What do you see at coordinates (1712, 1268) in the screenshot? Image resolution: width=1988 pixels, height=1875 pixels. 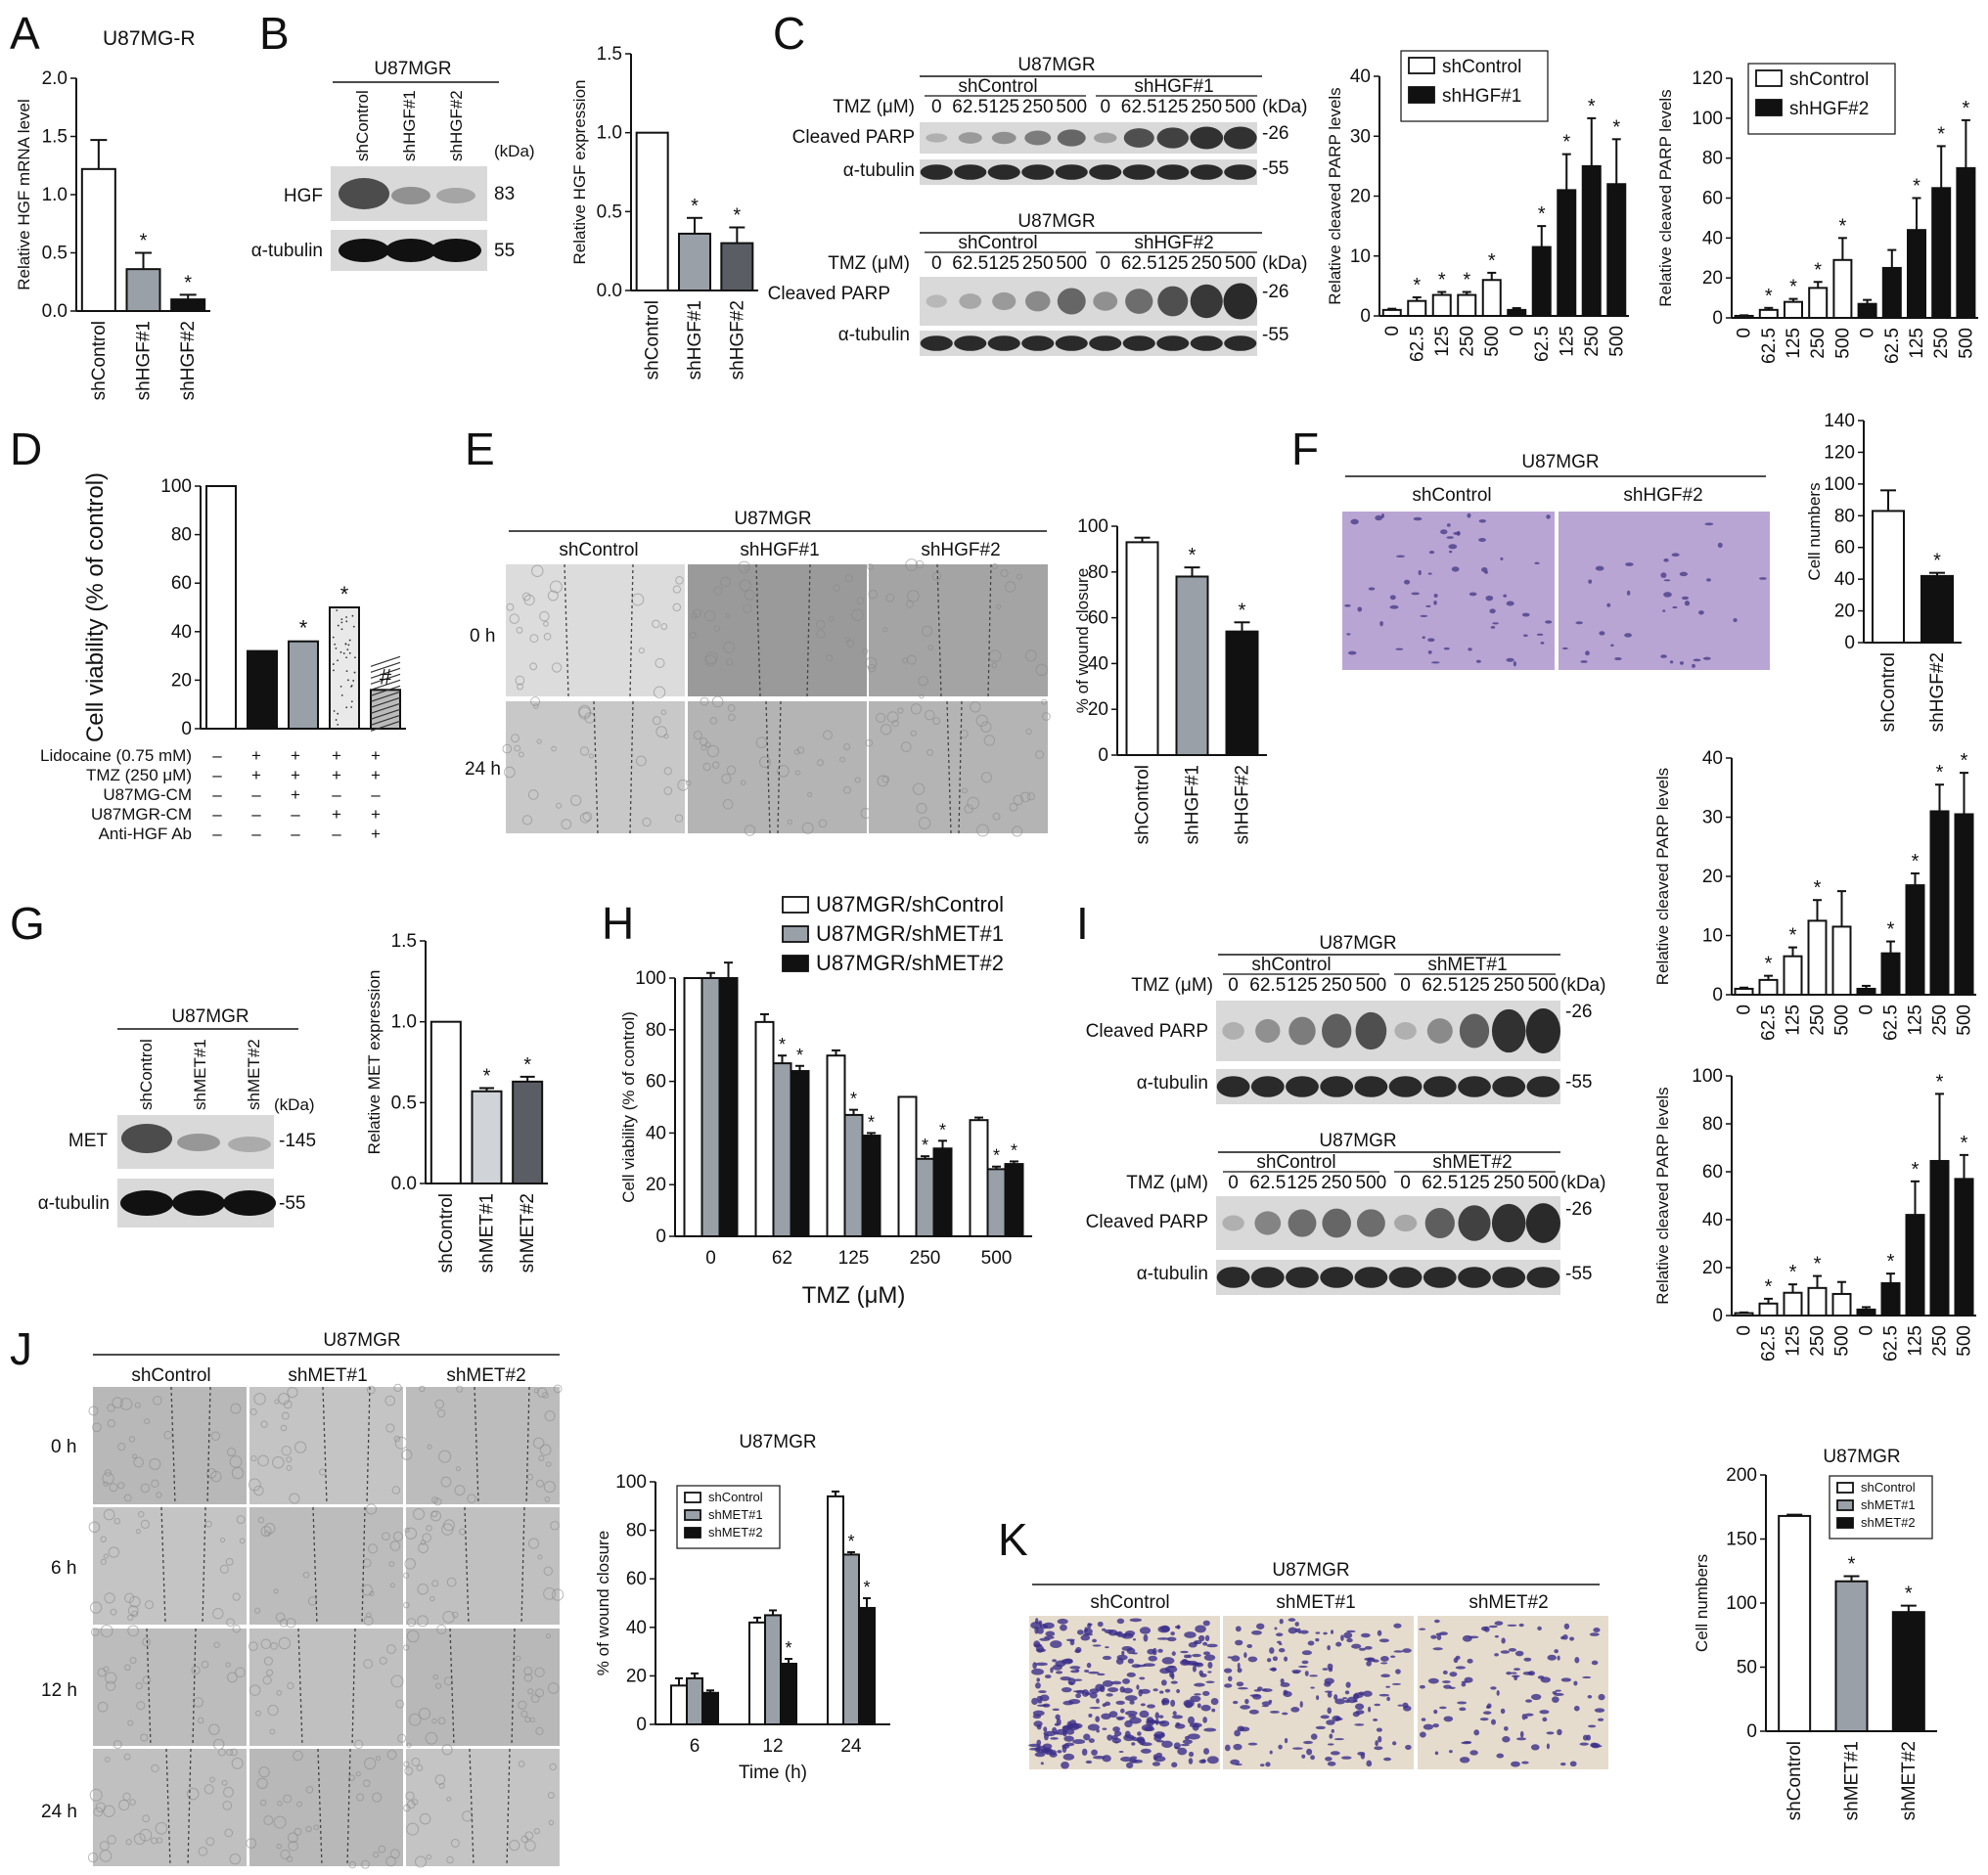 I see `y-tick-label: 20` at bounding box center [1712, 1268].